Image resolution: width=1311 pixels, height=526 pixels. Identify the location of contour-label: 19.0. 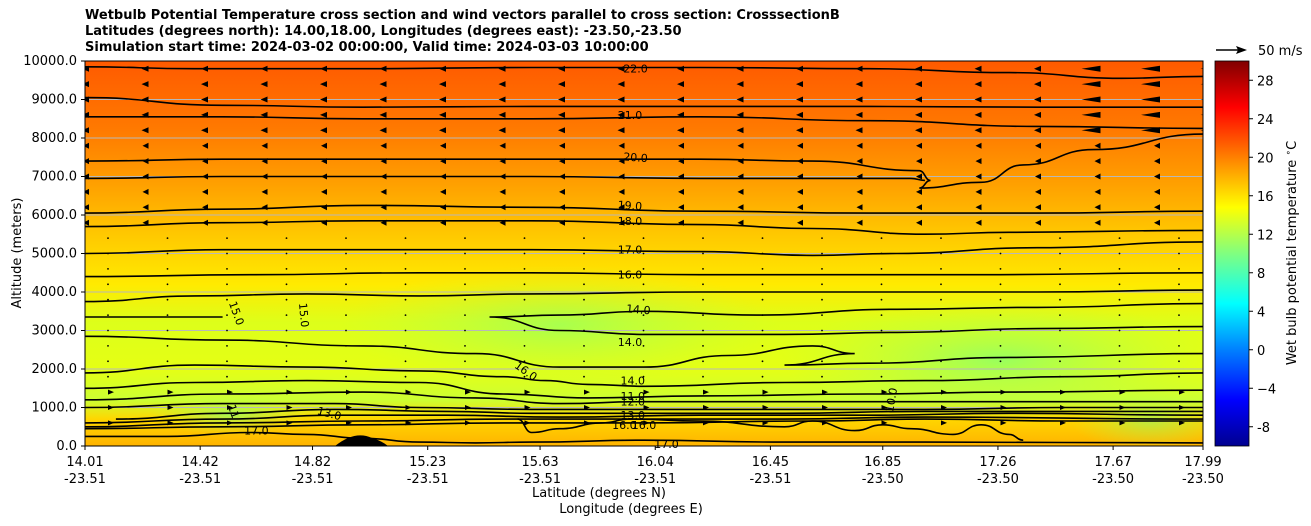
(629, 206).